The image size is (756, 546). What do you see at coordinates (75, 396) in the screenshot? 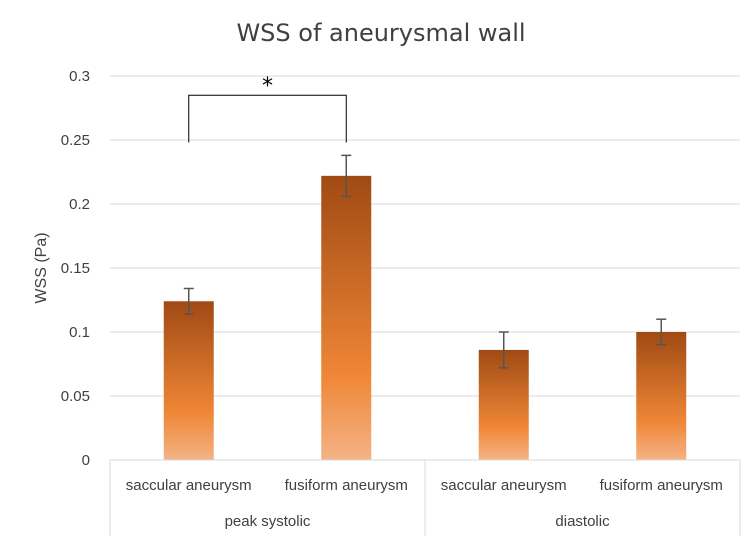
I see `y-tick-label: 0.05` at bounding box center [75, 396].